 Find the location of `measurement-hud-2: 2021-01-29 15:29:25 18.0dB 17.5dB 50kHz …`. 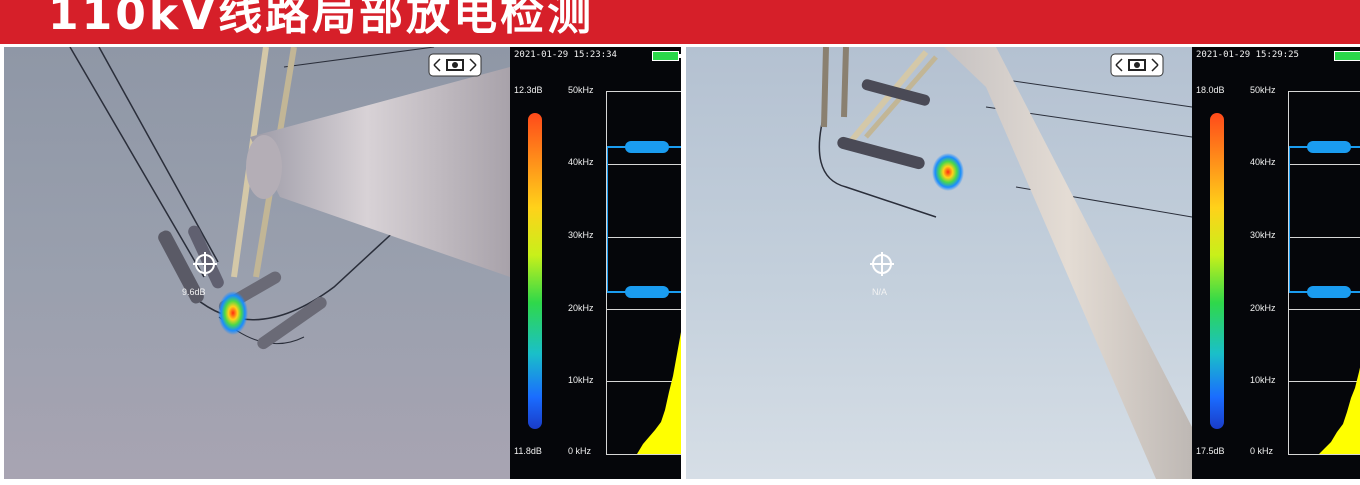

measurement-hud-2: 2021-01-29 15:29:25 18.0dB 17.5dB 50kHz … is located at coordinates (1276, 263).